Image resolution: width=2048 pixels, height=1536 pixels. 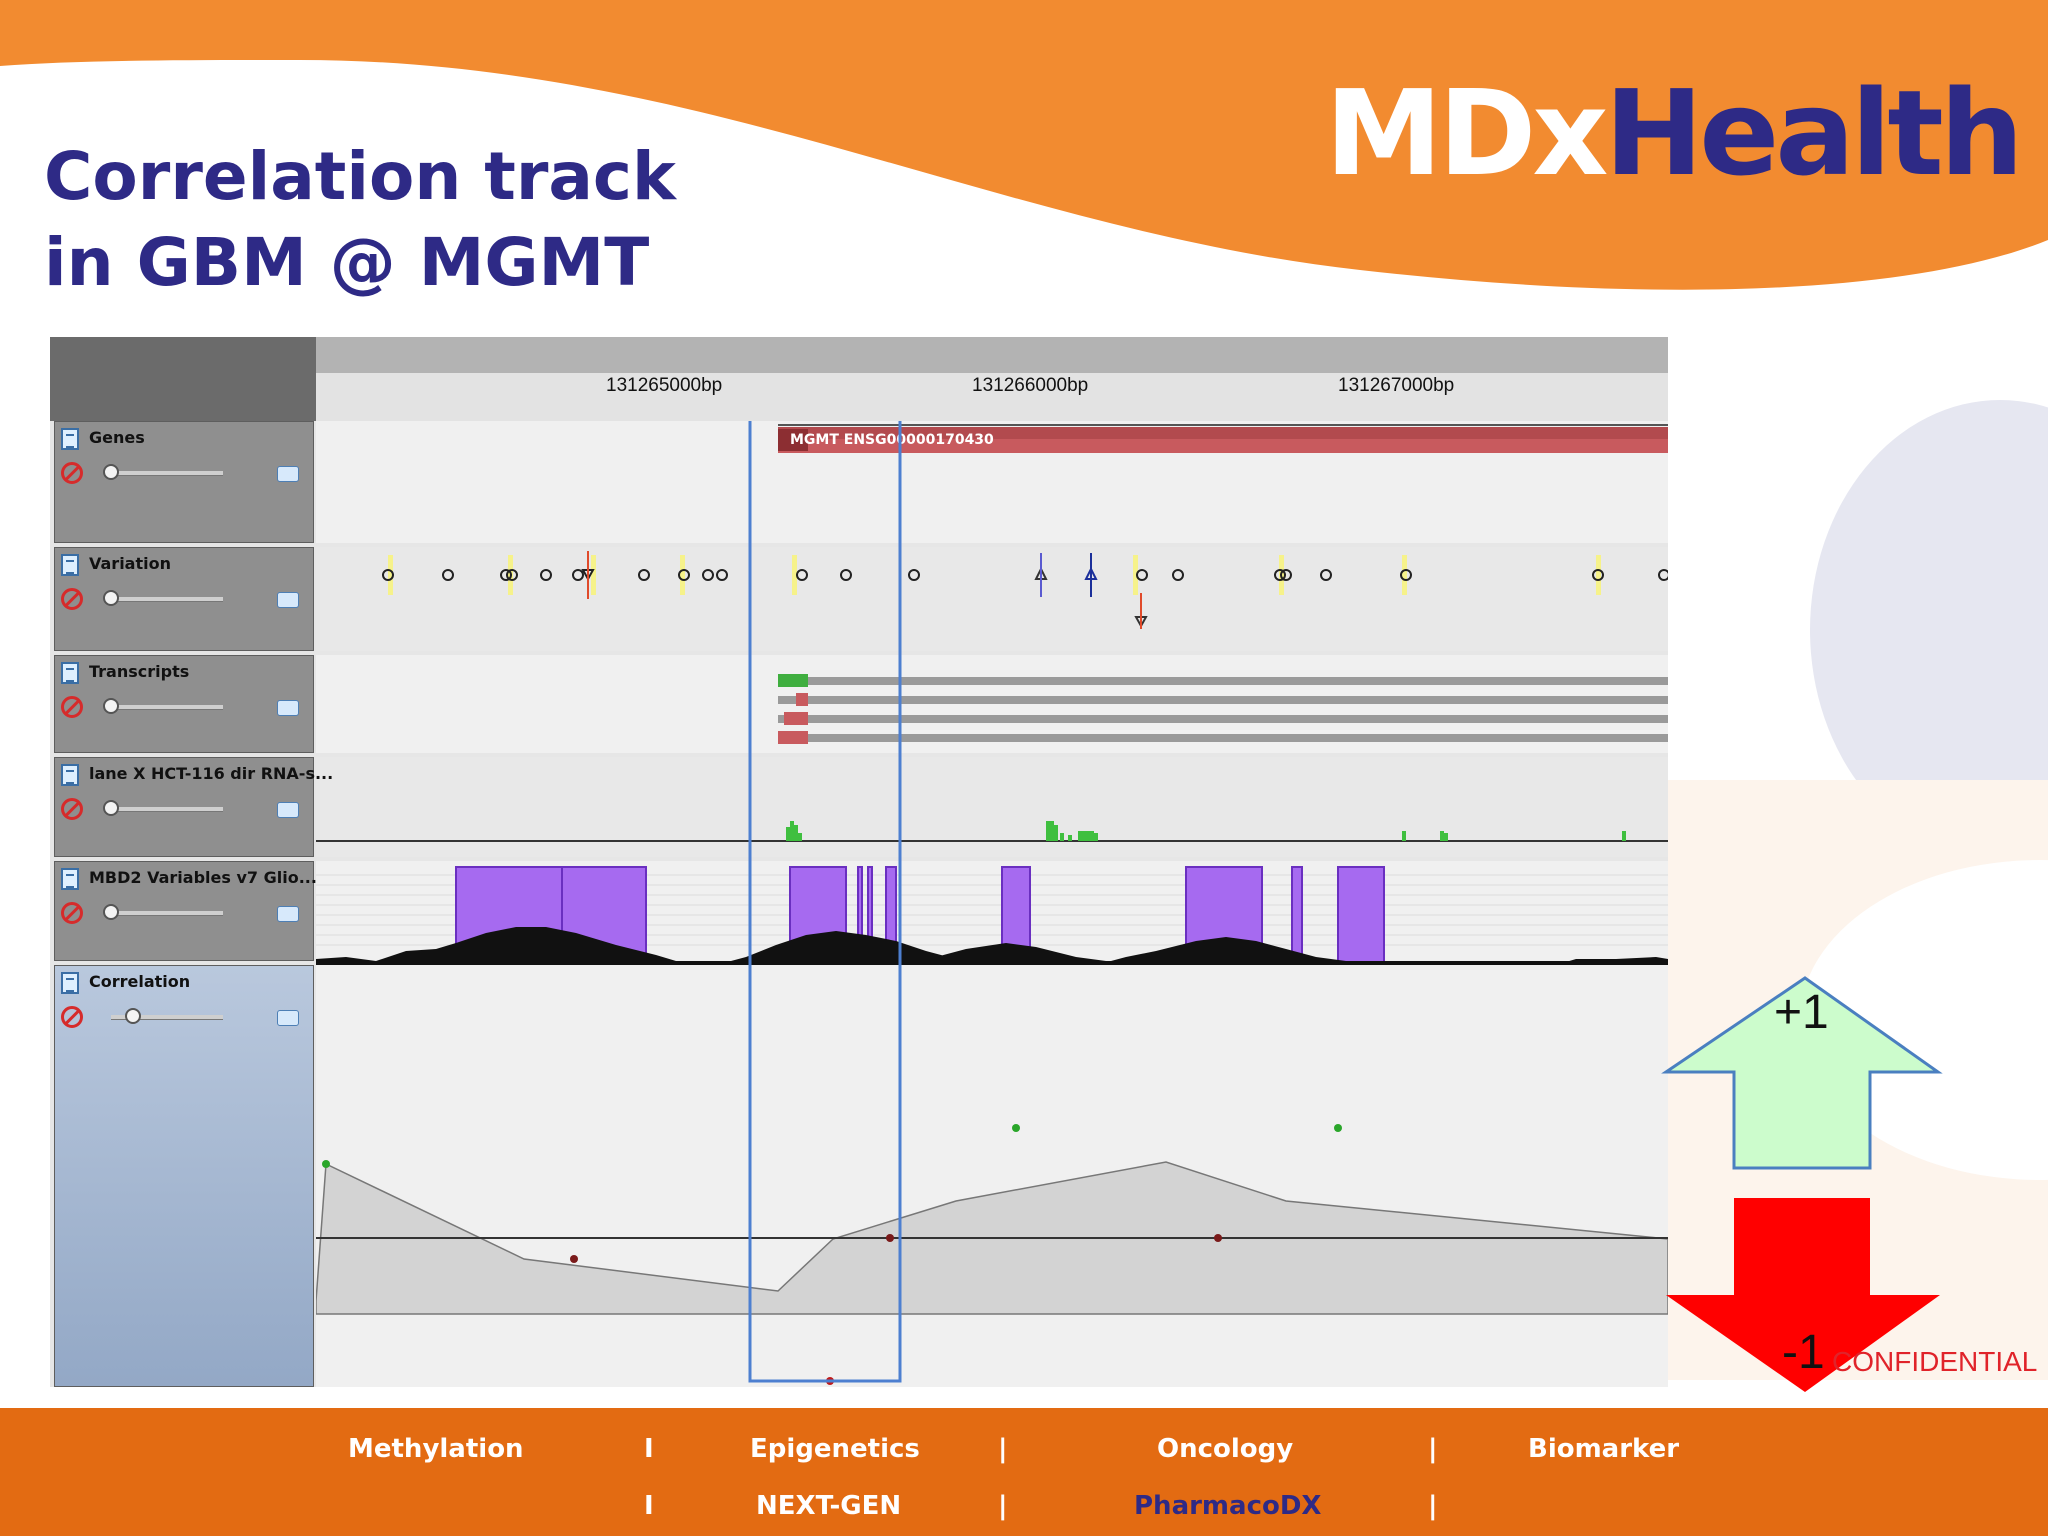 I want to click on position-ruler: 131265000bp 131266000bp 131267000bp 13, so click(x=992, y=379).